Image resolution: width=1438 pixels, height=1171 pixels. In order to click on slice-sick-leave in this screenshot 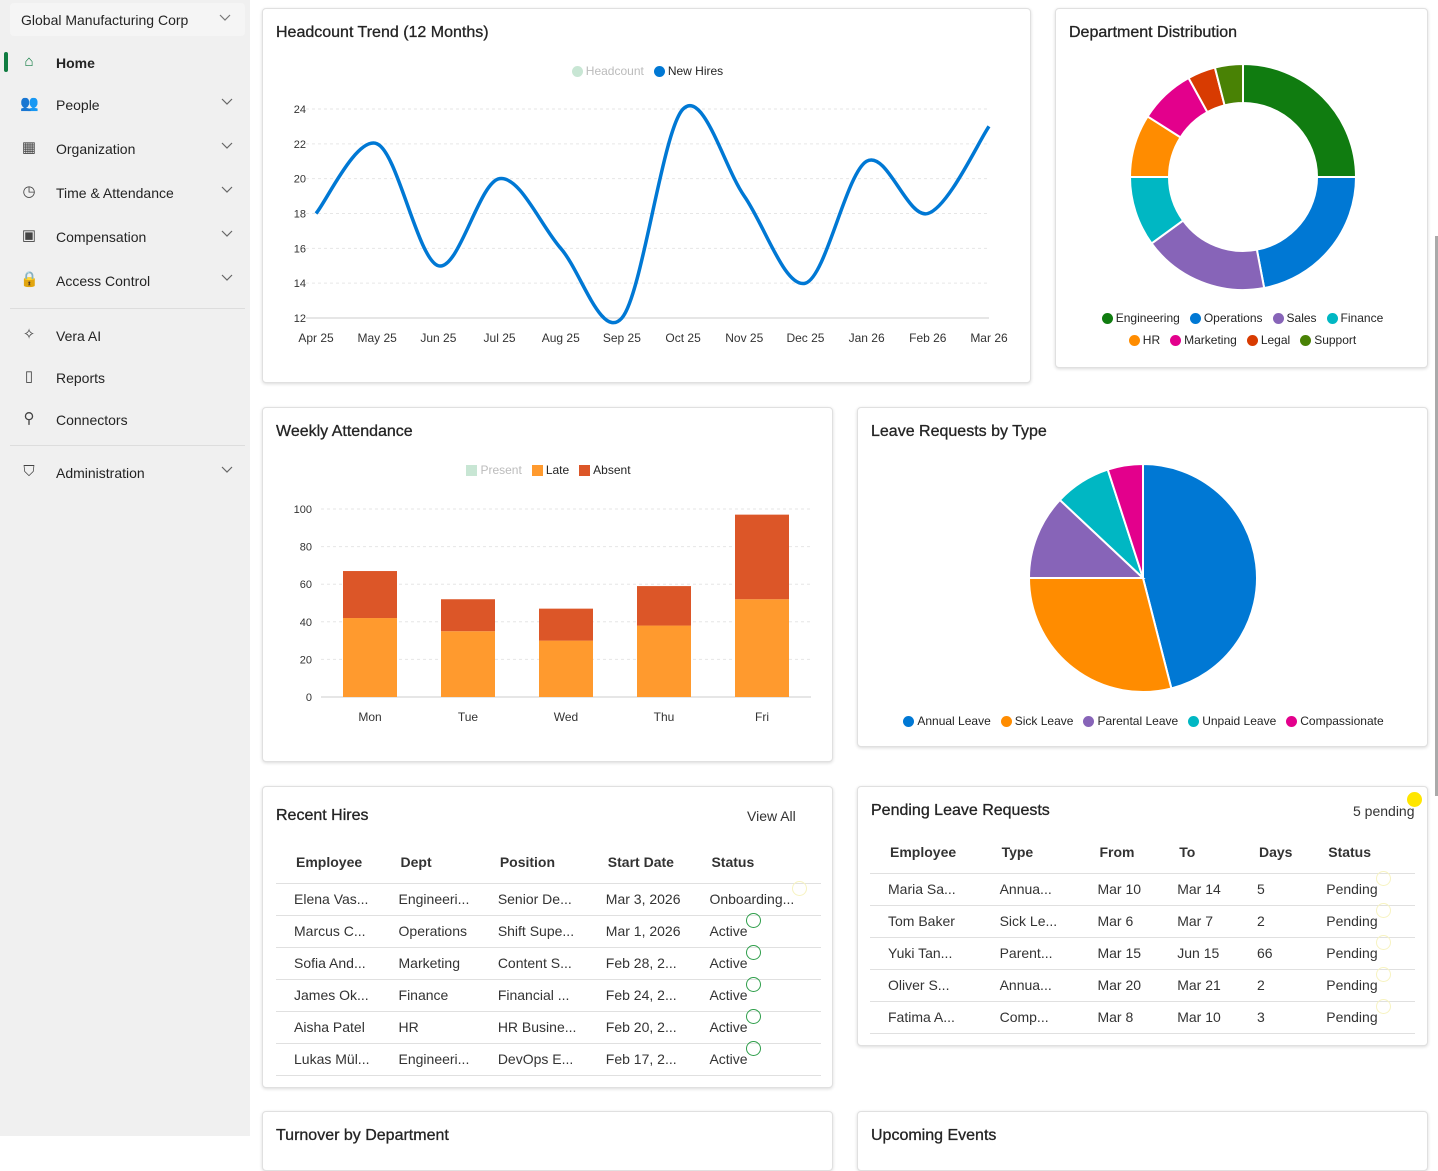, I will do `click(1100, 635)`.